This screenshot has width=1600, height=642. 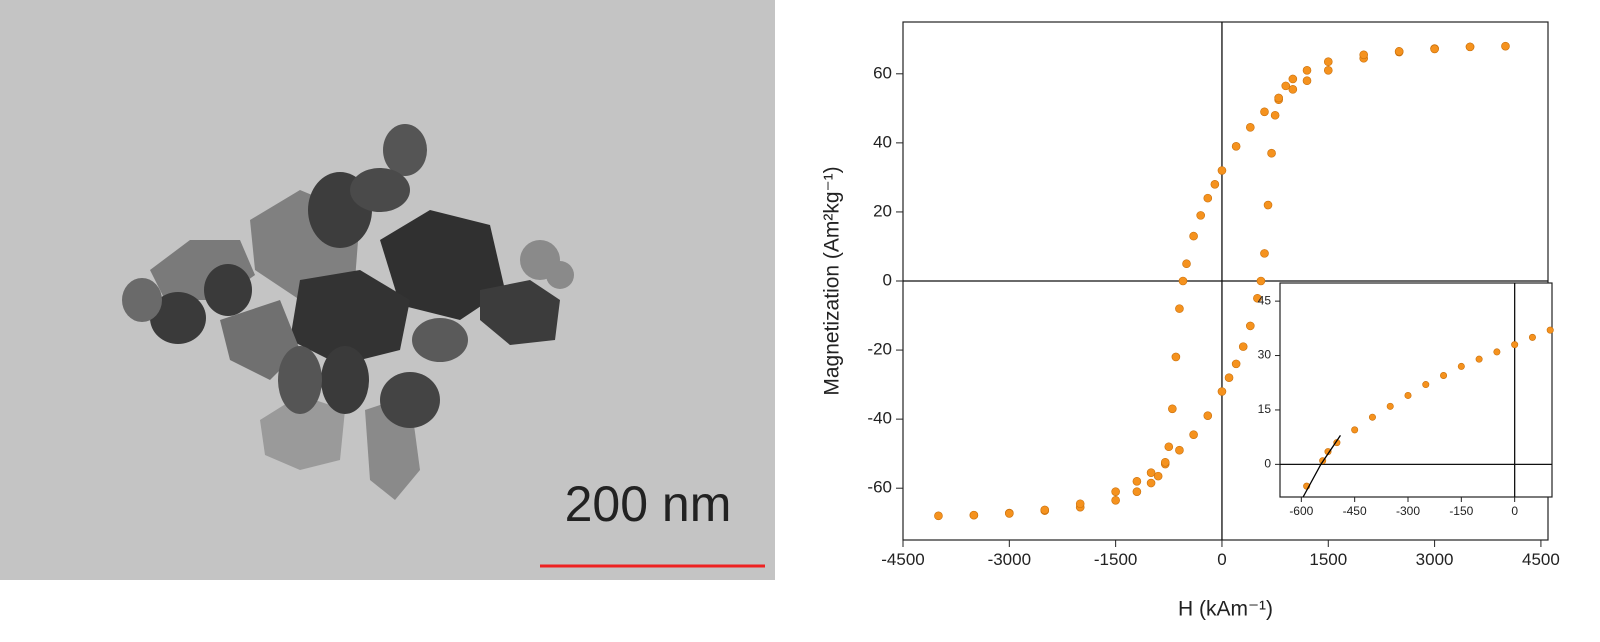 What do you see at coordinates (902, 559) in the screenshot?
I see `x-tick-label: -4500` at bounding box center [902, 559].